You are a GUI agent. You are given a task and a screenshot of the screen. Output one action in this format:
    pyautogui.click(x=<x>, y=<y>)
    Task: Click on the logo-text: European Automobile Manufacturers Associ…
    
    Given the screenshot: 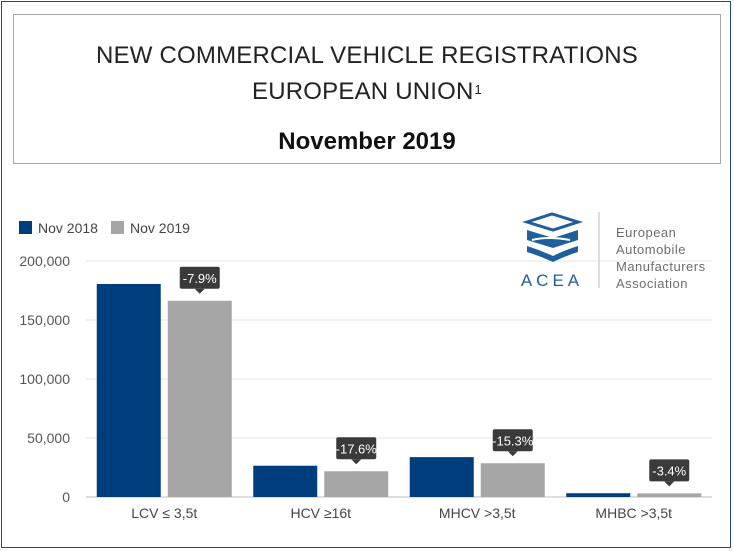 What is the action you would take?
    pyautogui.click(x=661, y=258)
    